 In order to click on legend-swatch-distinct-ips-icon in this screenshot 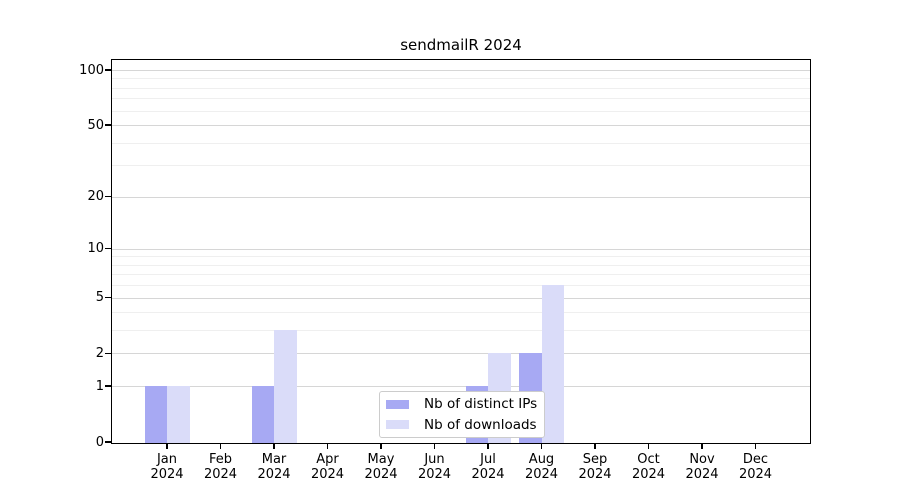, I will do `click(397, 404)`.